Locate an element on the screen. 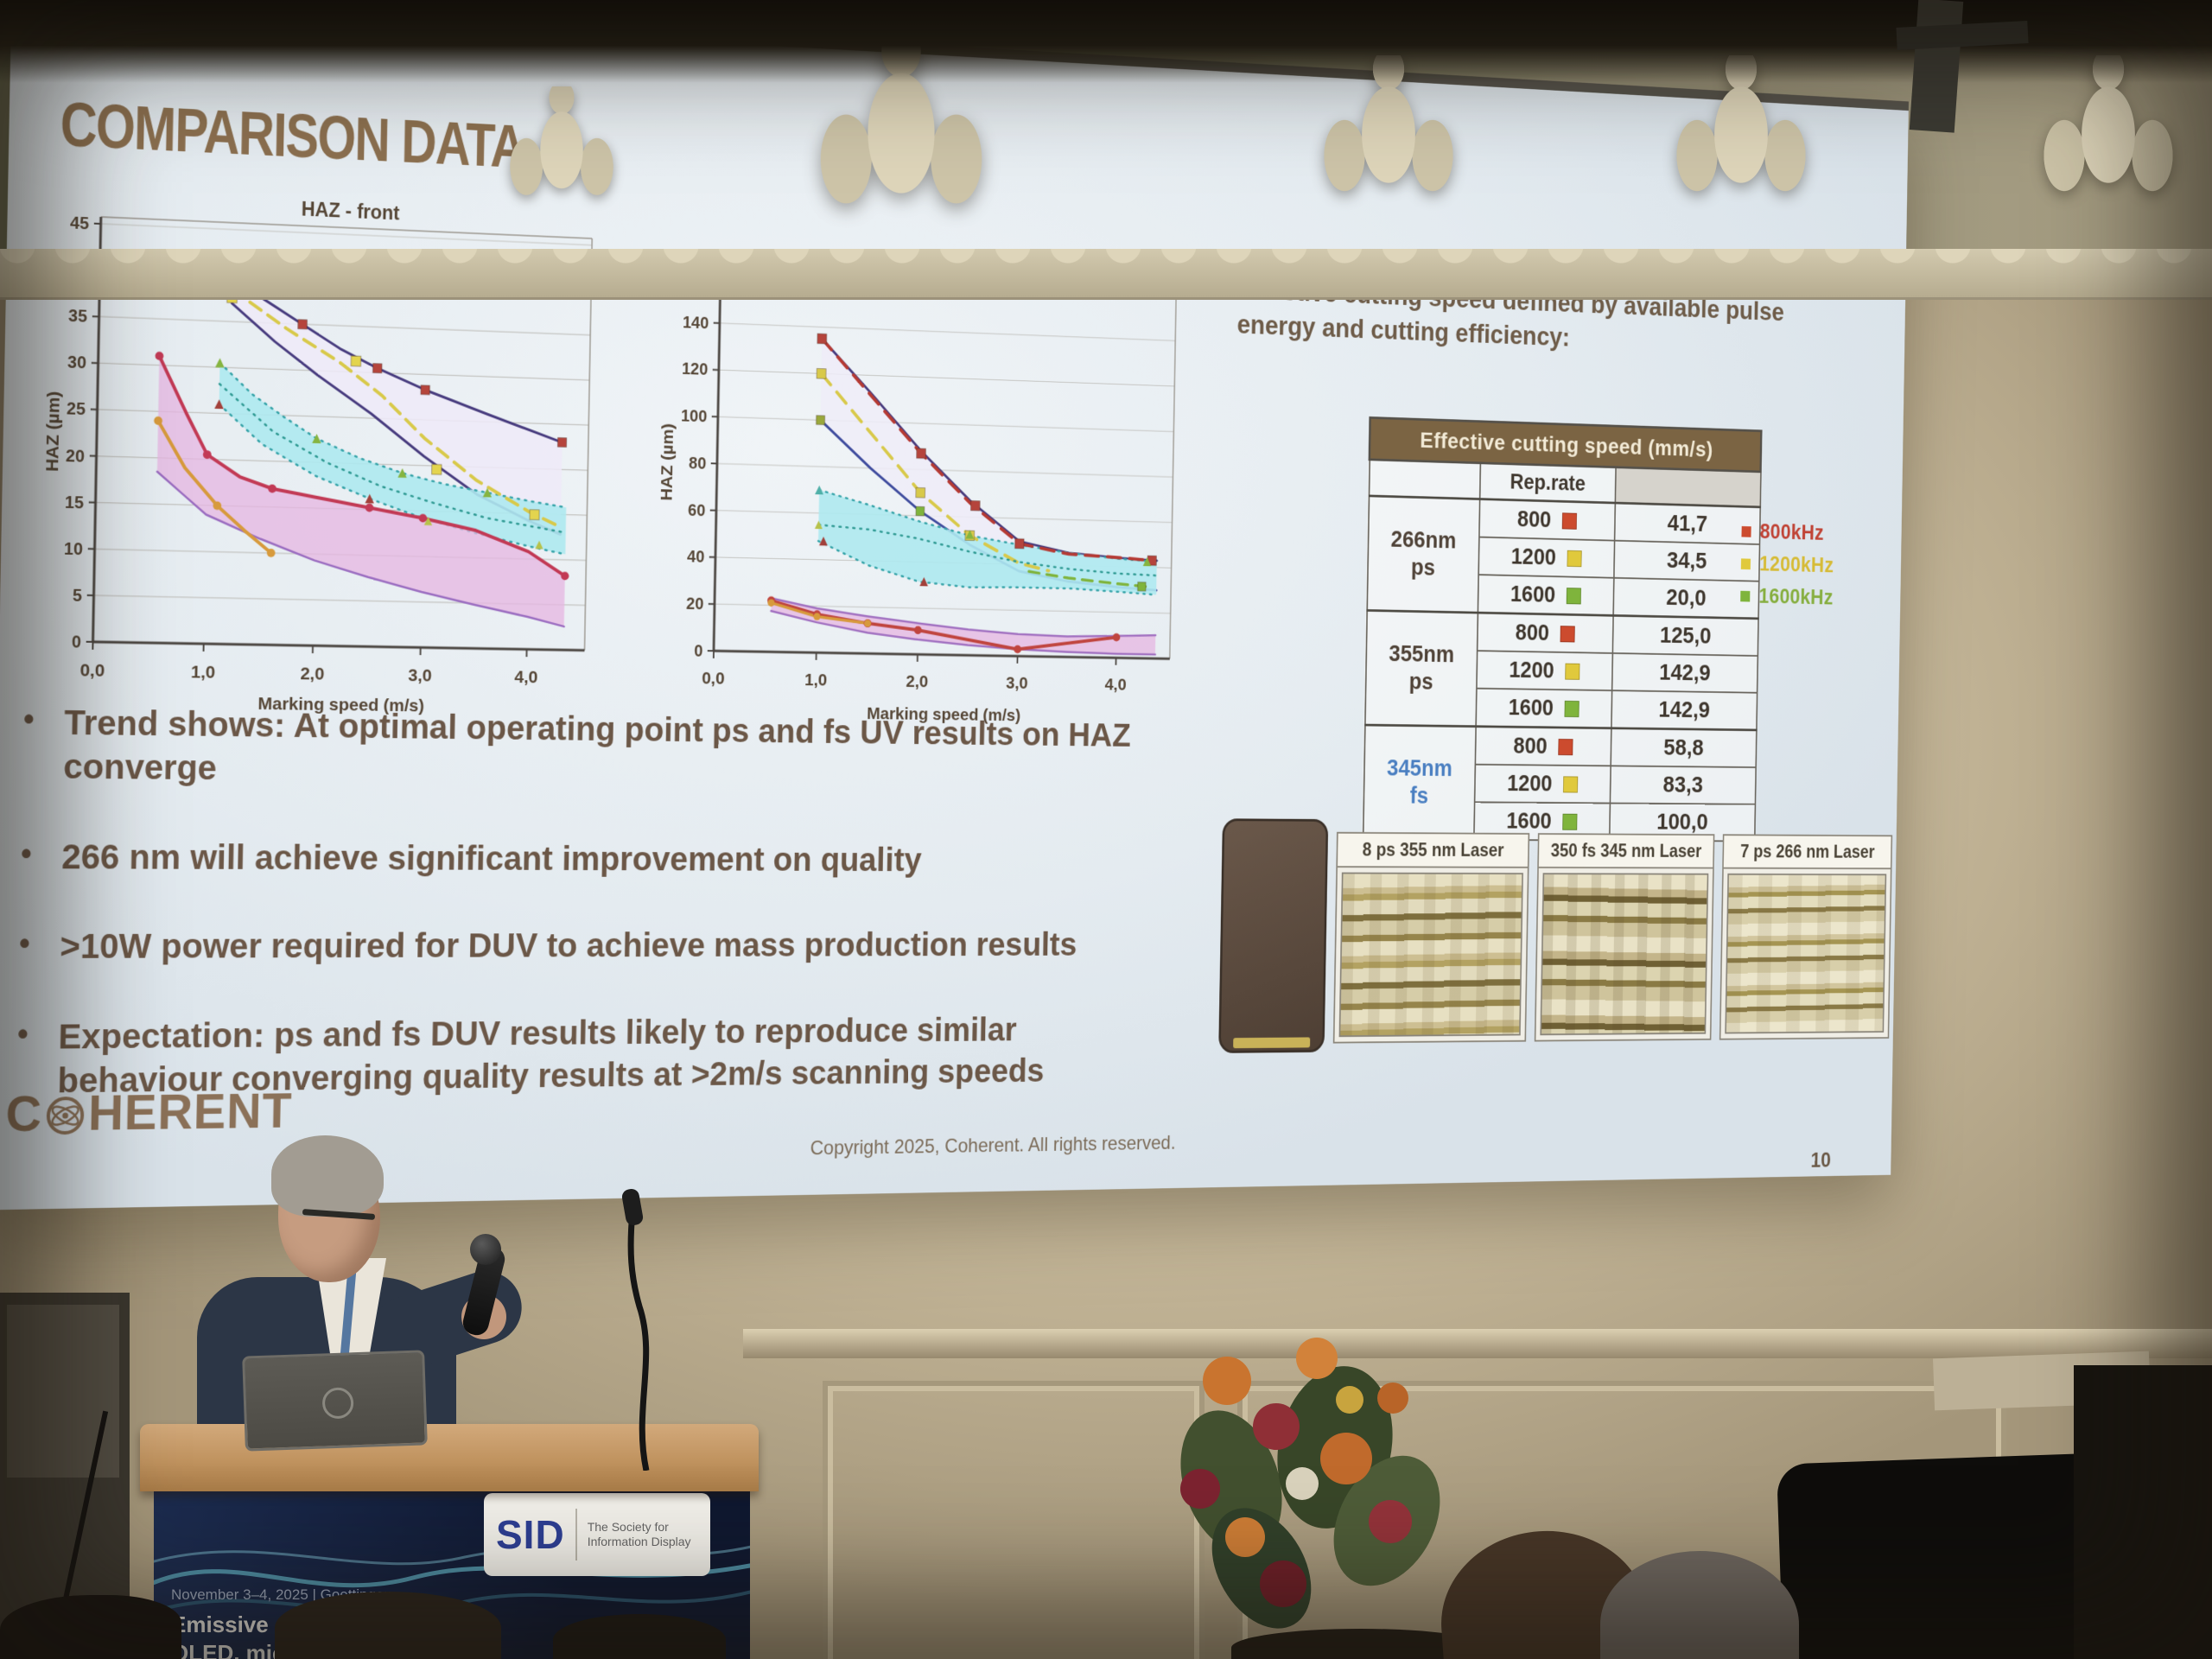  podium-microphone is located at coordinates (635, 1330).